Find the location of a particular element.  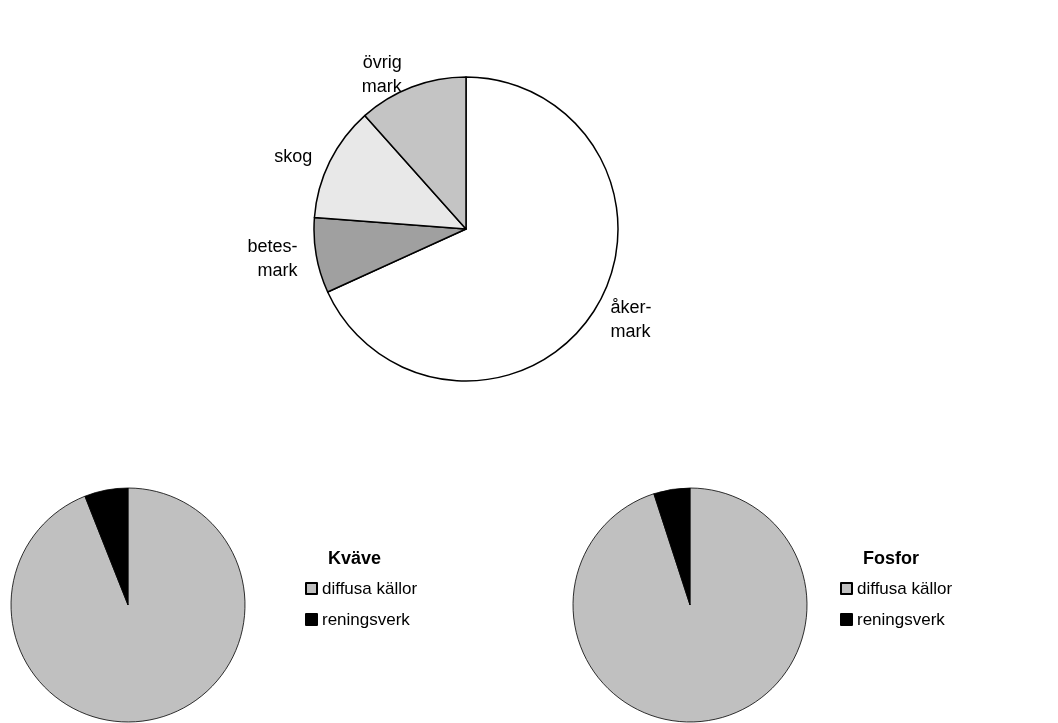

legend-title: Kväve is located at coordinates (355, 558).